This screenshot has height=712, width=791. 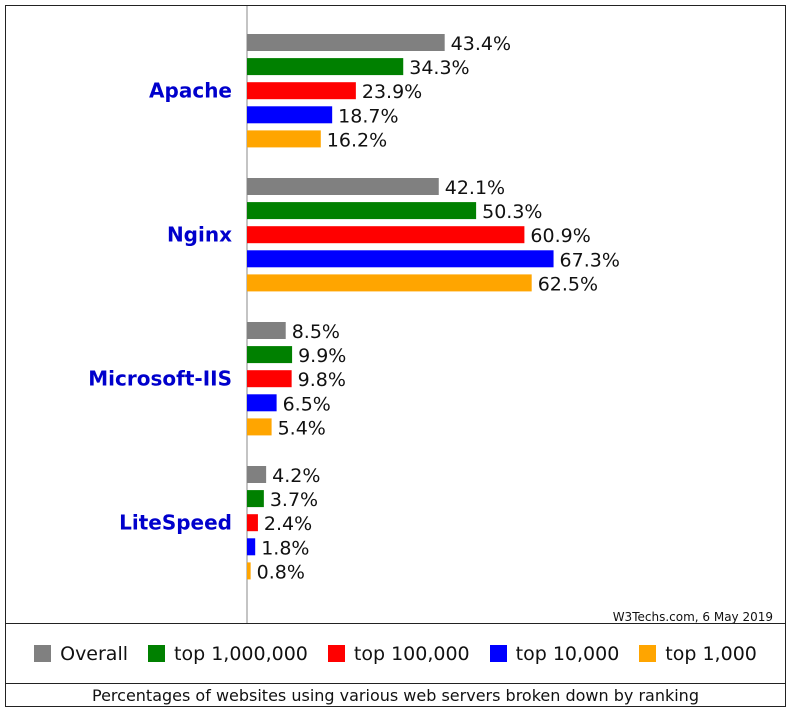 I want to click on legend-item: top 1,000,000, so click(x=228, y=654).